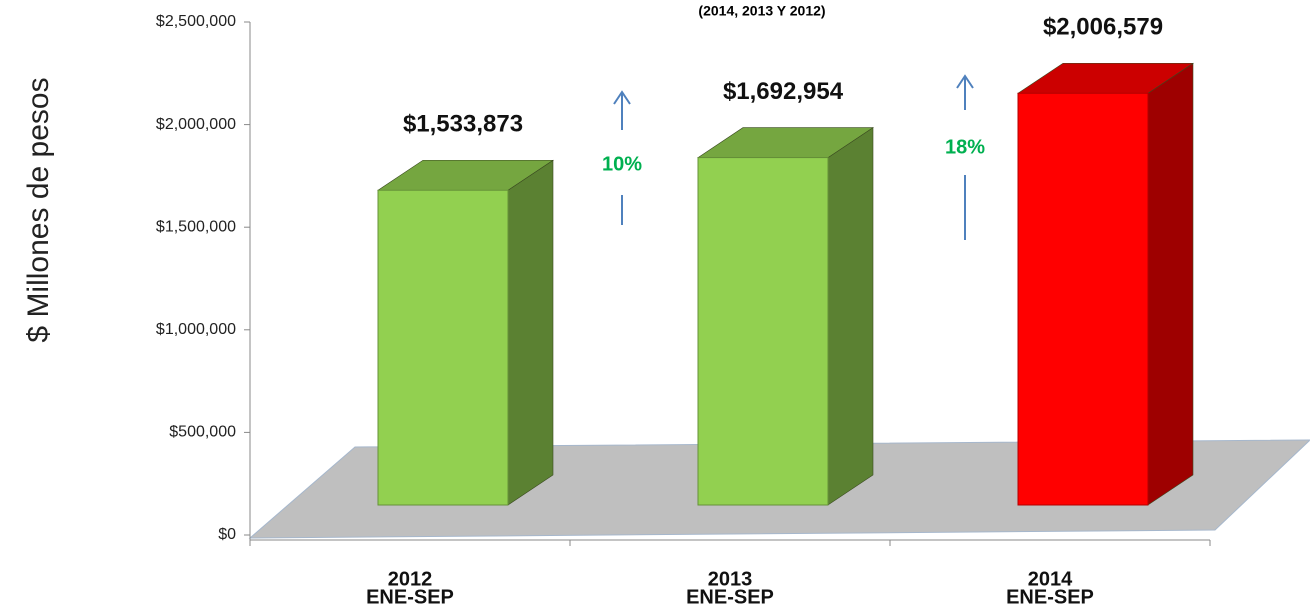 The height and width of the screenshot is (614, 1310). I want to click on chart-subtitle: (2014, 2013 Y 2012), so click(761, 11).